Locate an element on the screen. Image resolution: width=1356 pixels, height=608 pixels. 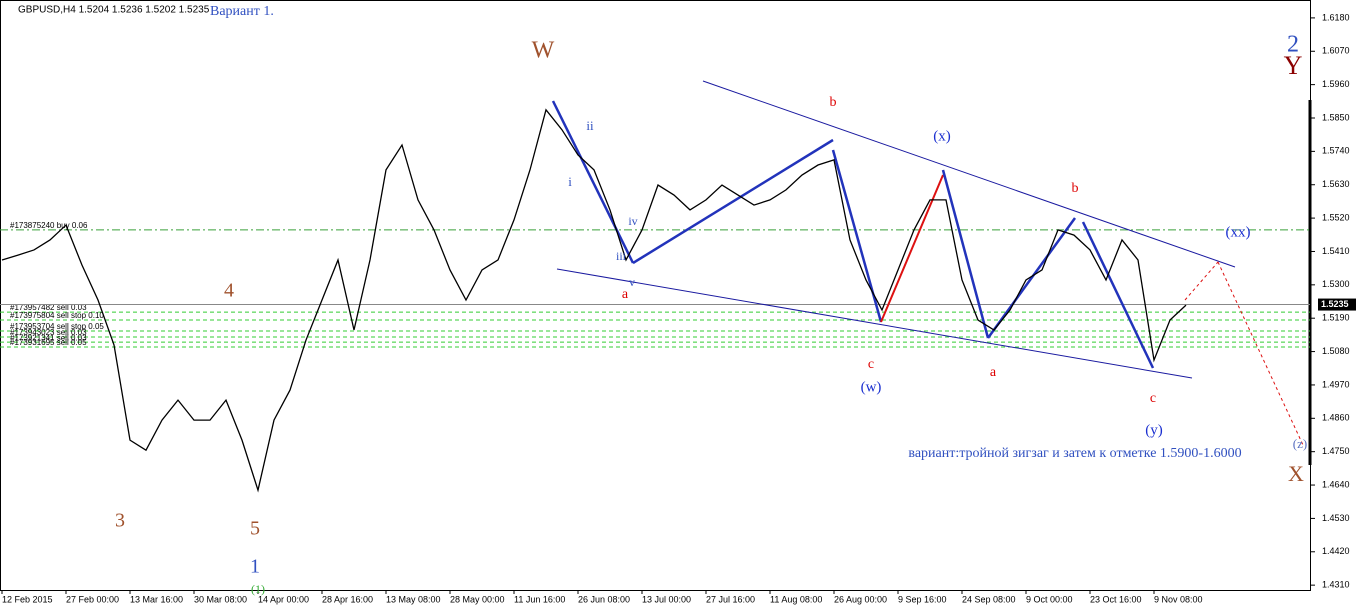
y-tick-label: 1.4640 is located at coordinates (1336, 484).